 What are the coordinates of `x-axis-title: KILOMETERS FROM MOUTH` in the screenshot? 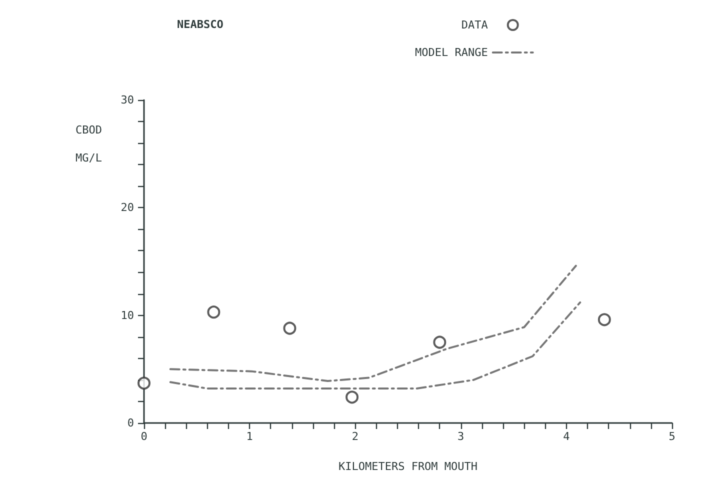 It's located at (408, 466).